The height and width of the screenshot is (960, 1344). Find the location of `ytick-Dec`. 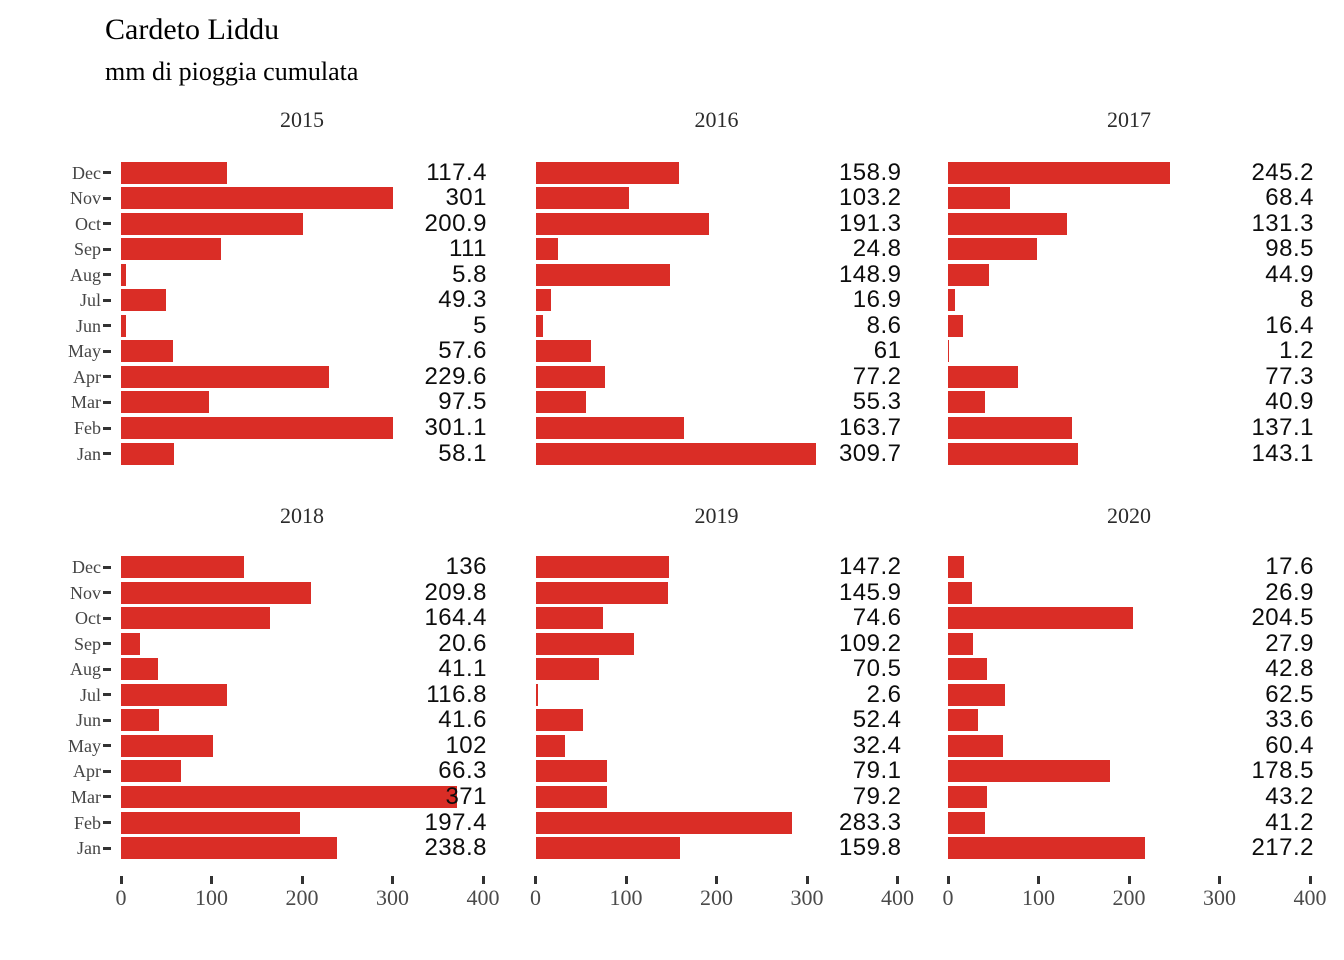

ytick-Dec is located at coordinates (106, 172).